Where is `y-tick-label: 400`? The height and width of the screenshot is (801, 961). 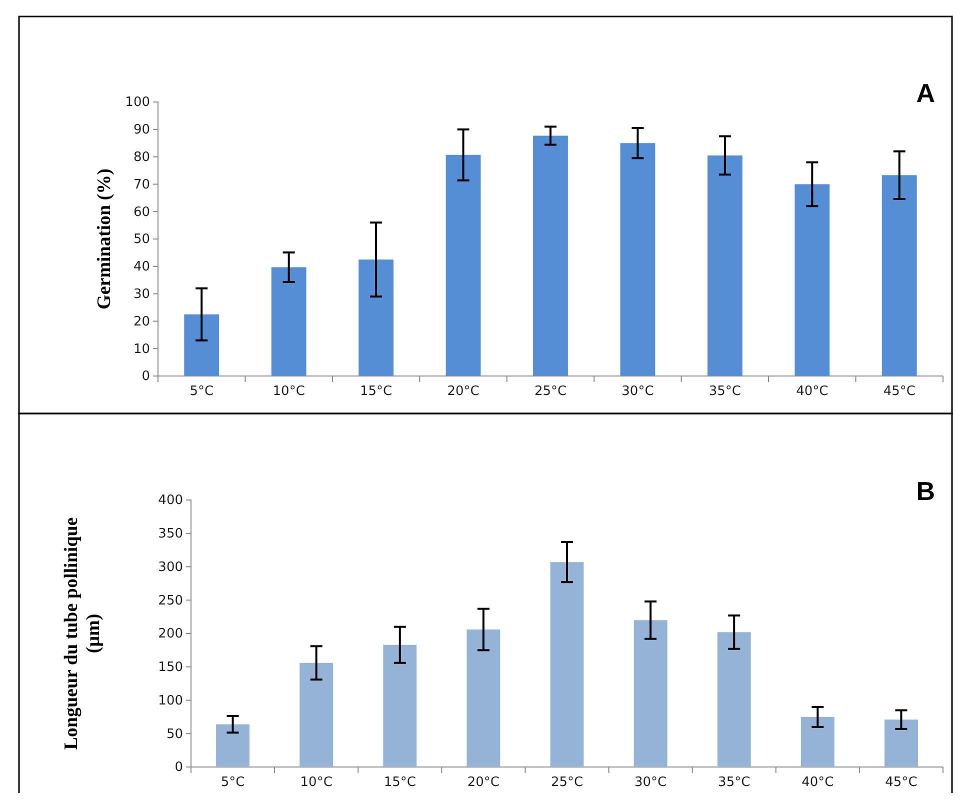 y-tick-label: 400 is located at coordinates (170, 500).